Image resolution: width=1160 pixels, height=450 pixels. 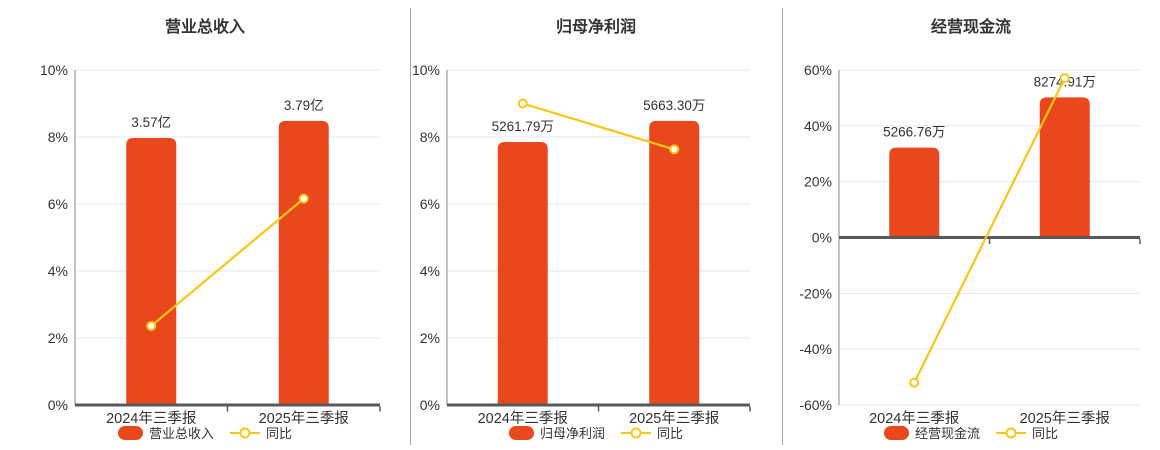 I want to click on y-axis-tick-label: -60%, so click(x=815, y=405).